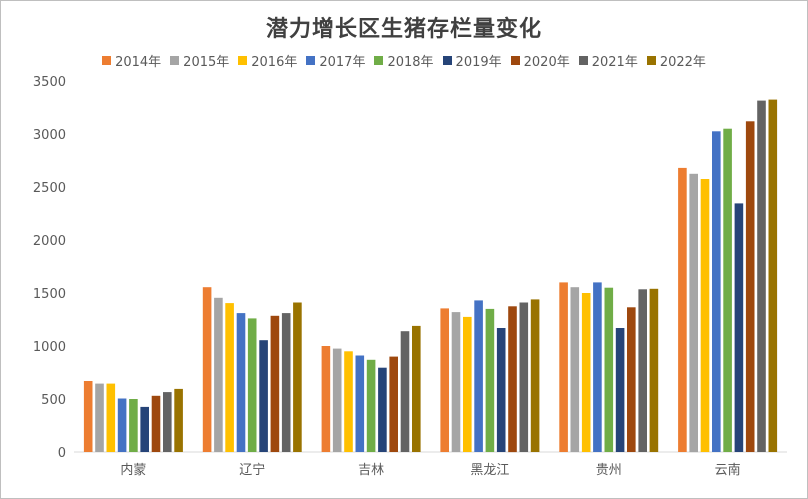 The height and width of the screenshot is (499, 808). I want to click on x-tick-label: 吉林, so click(371, 470).